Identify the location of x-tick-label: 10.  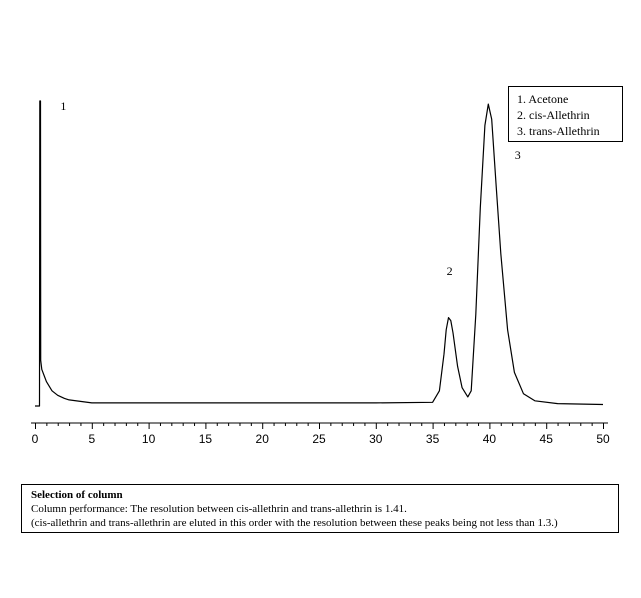
(149, 439).